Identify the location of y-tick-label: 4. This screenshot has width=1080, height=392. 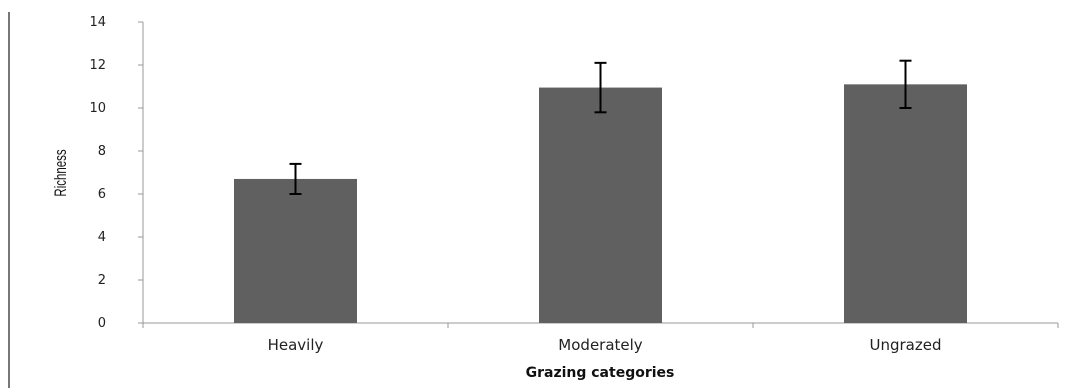
(102, 237).